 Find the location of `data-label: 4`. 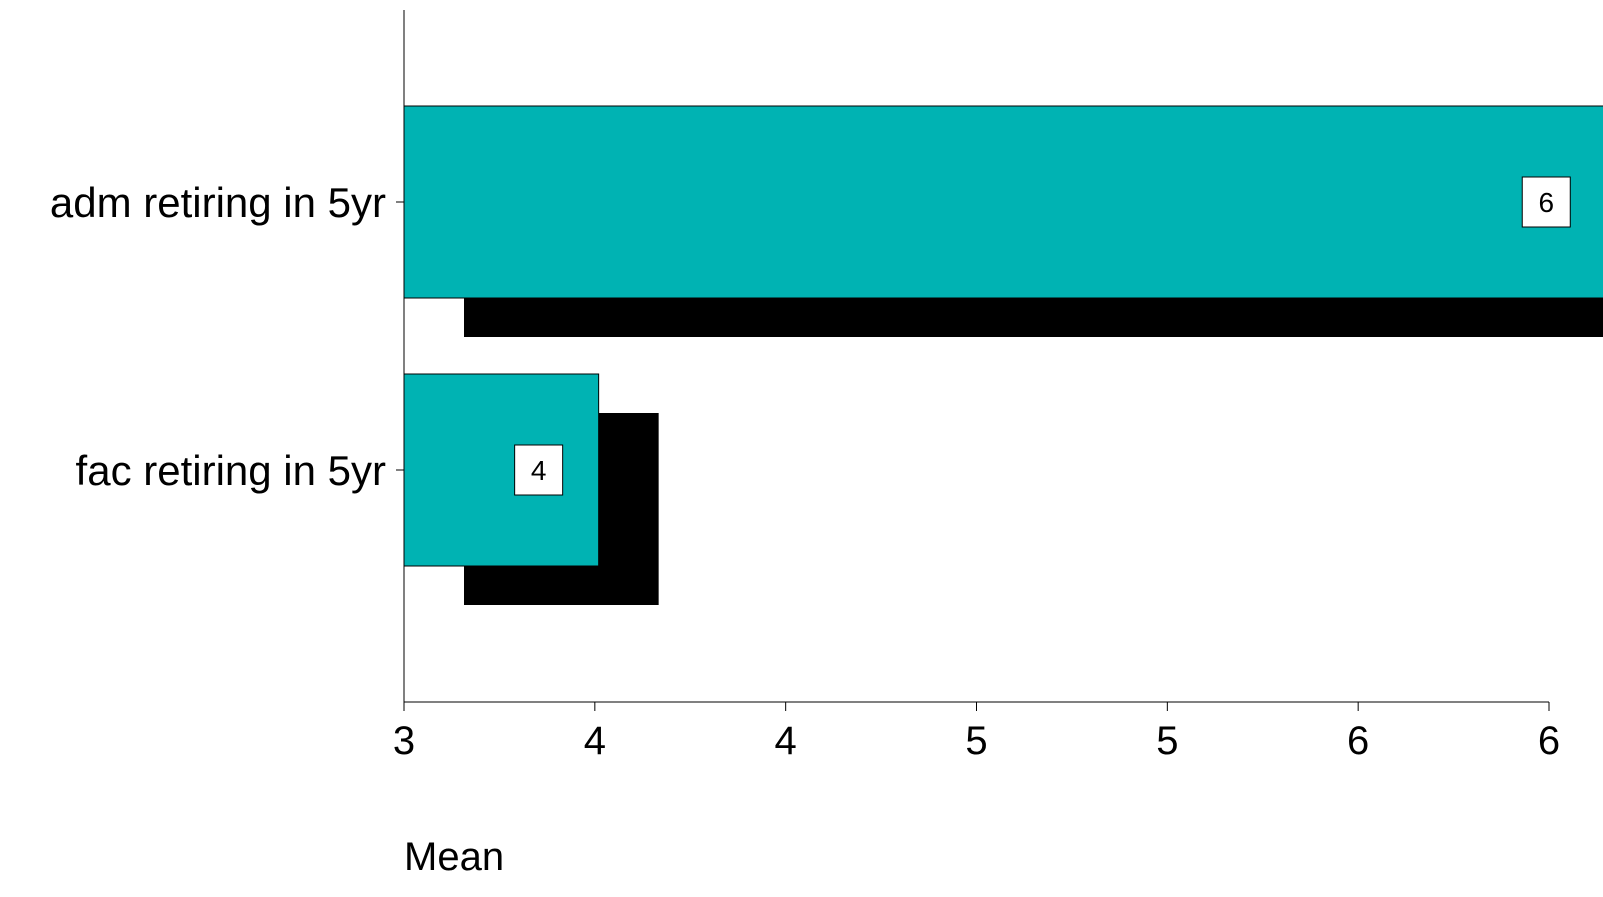

data-label: 4 is located at coordinates (539, 470).